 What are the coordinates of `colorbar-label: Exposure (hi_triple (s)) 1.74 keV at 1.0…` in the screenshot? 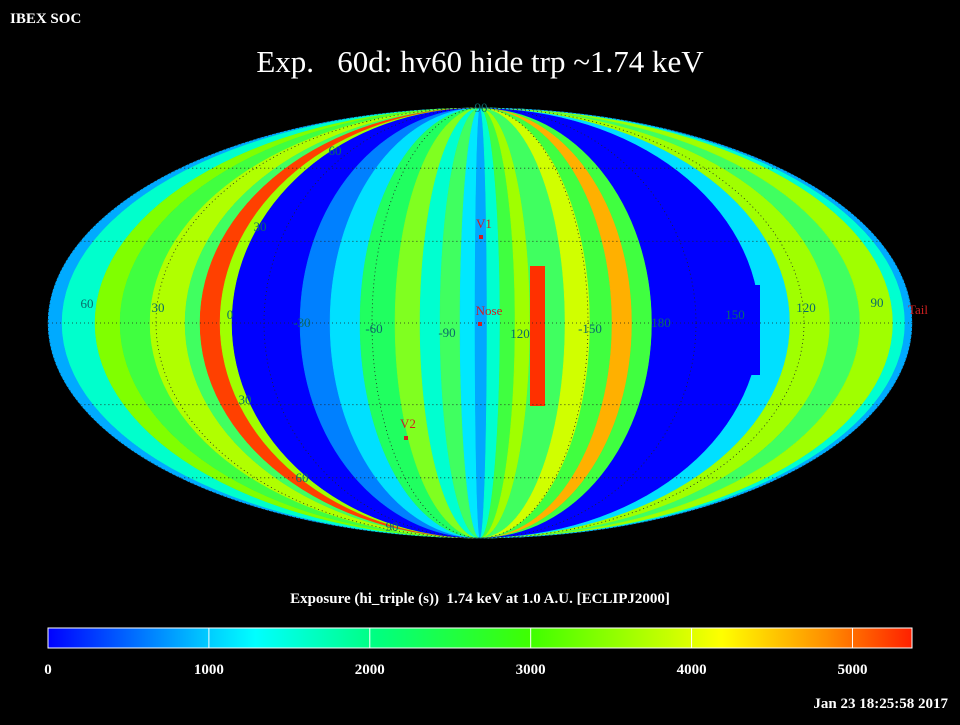 It's located at (480, 599).